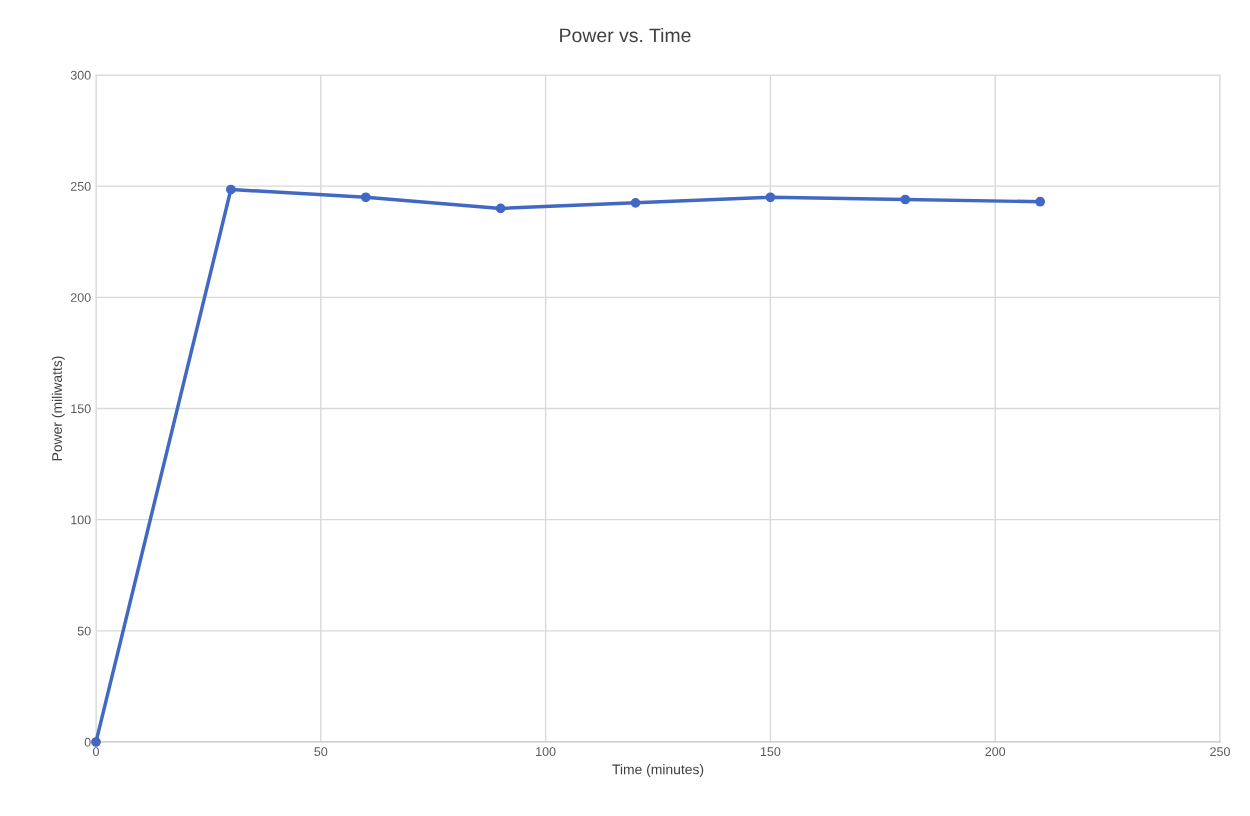  What do you see at coordinates (80, 297) in the screenshot?
I see `y-tick-label: 200` at bounding box center [80, 297].